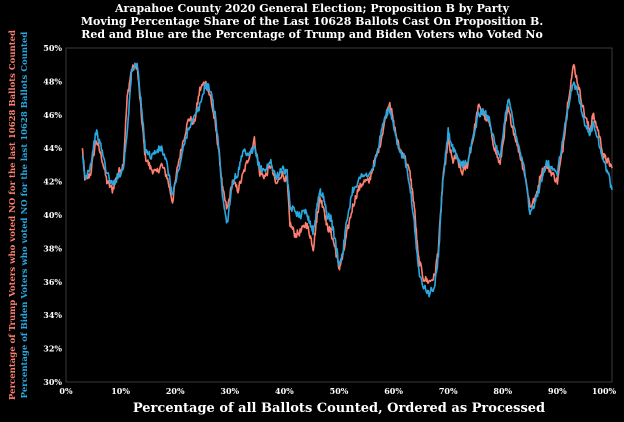 This screenshot has width=624, height=422. I want to click on x-tick-label: 60%, so click(393, 391).